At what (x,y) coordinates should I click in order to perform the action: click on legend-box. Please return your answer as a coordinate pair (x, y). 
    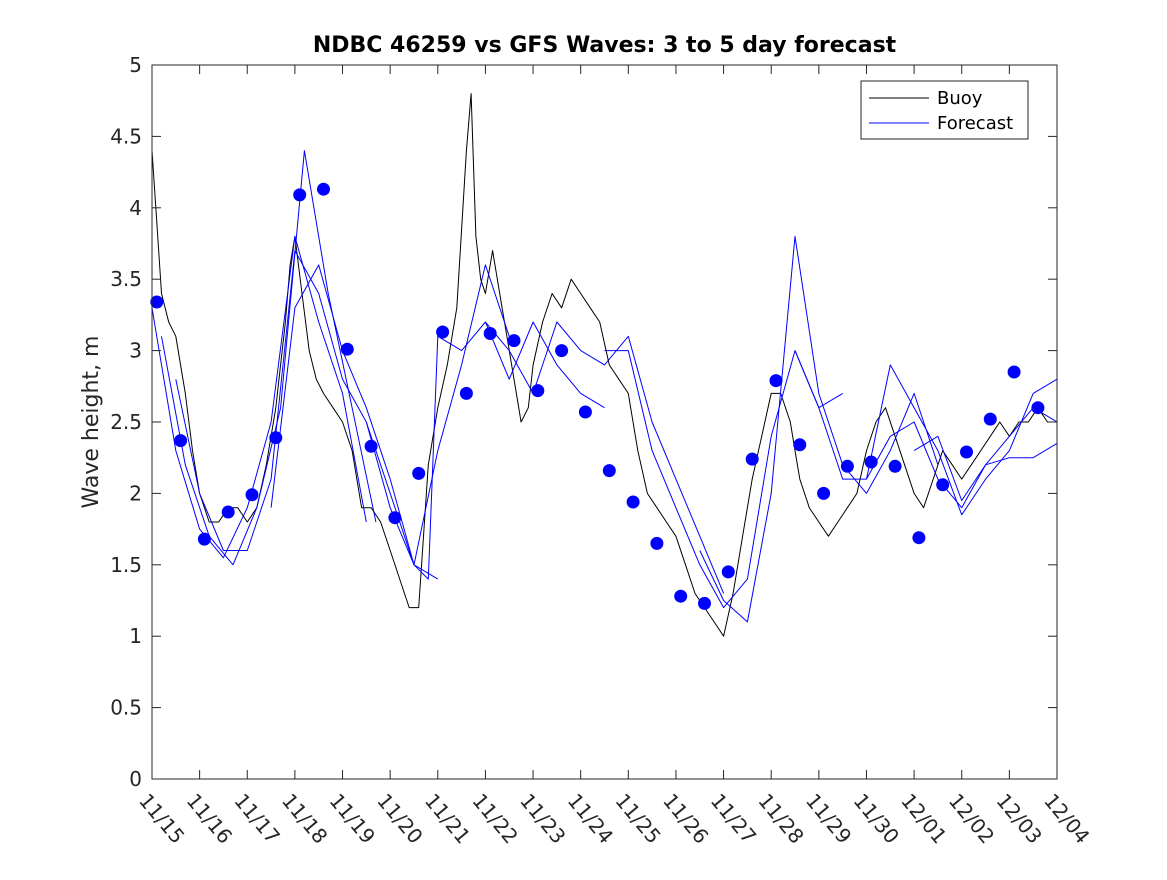
    Looking at the image, I should click on (944, 110).